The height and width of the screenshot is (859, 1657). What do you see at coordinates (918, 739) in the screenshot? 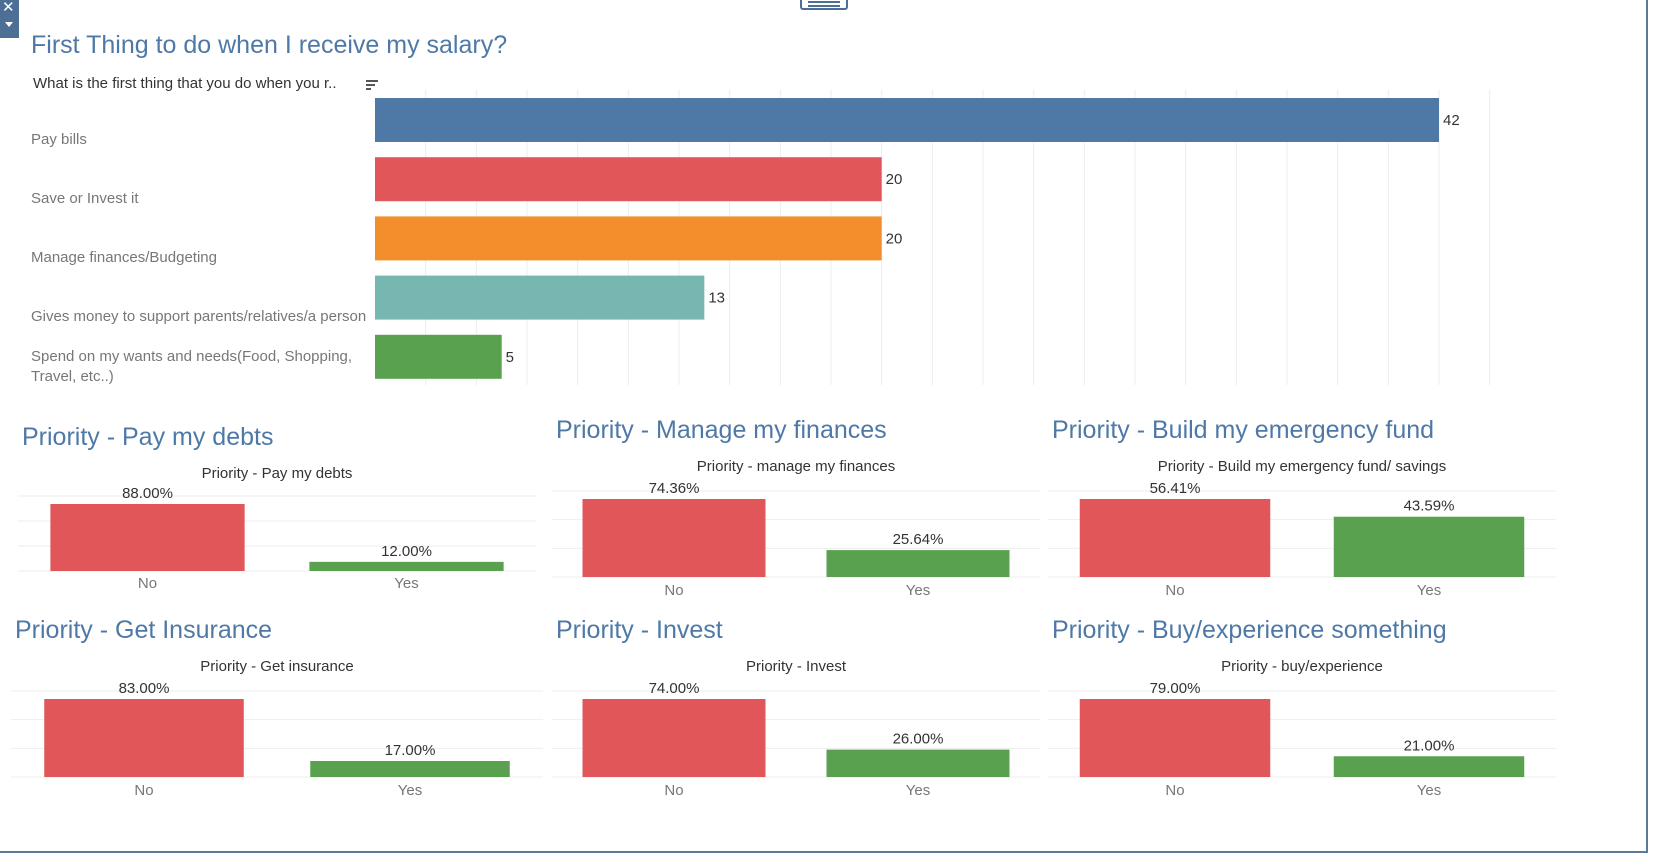
I see `data-label-yes: 26.00%` at bounding box center [918, 739].